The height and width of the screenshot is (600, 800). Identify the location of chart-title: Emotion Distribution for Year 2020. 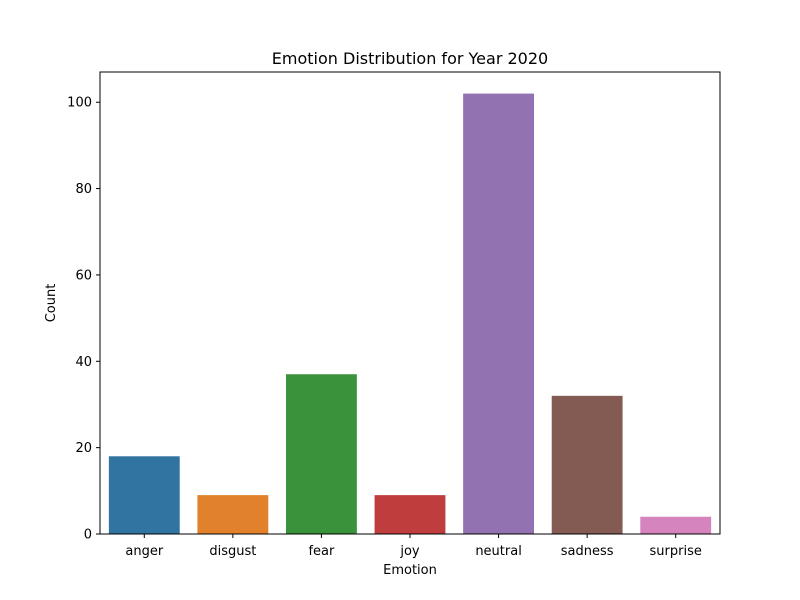
(410, 58).